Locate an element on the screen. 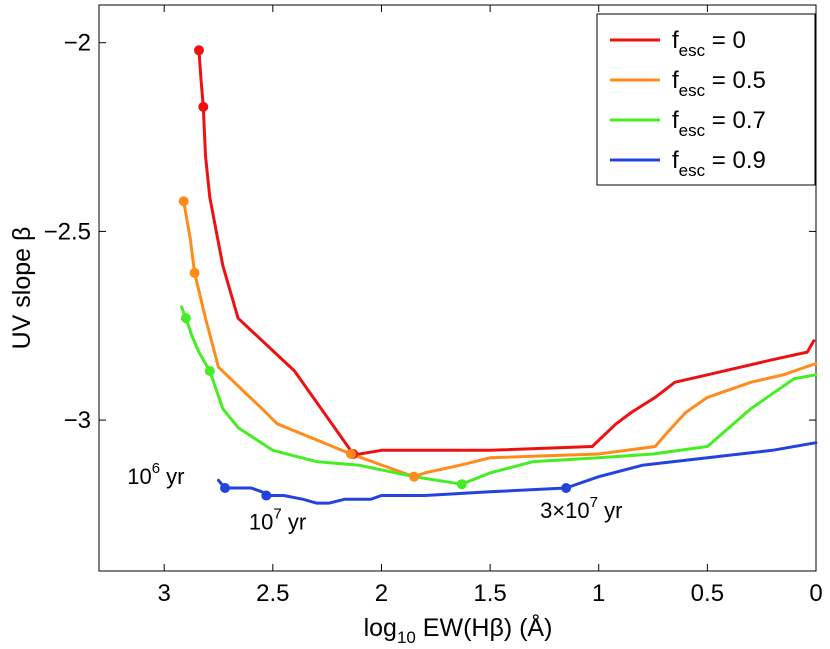  x-tick-label: 1 is located at coordinates (598, 593).